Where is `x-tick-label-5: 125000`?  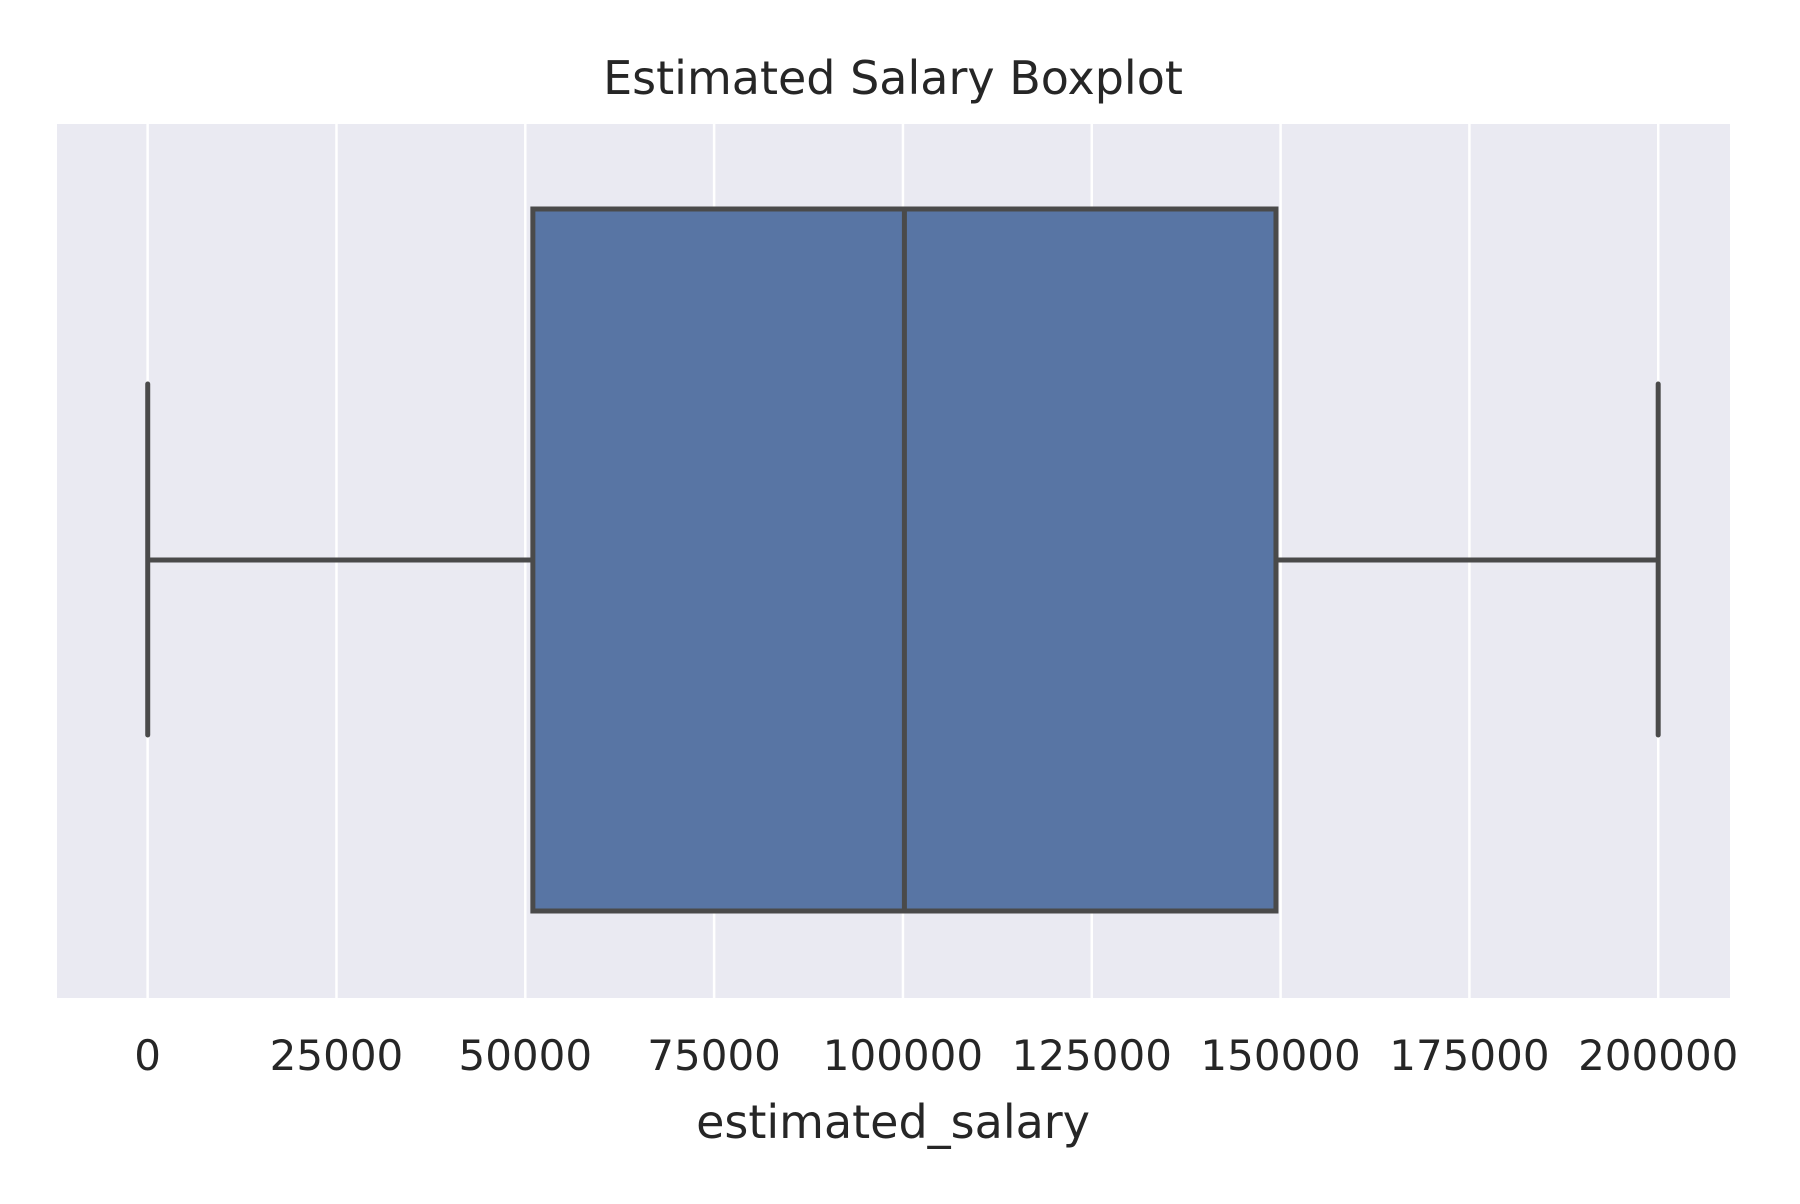
x-tick-label-5: 125000 is located at coordinates (1092, 1055).